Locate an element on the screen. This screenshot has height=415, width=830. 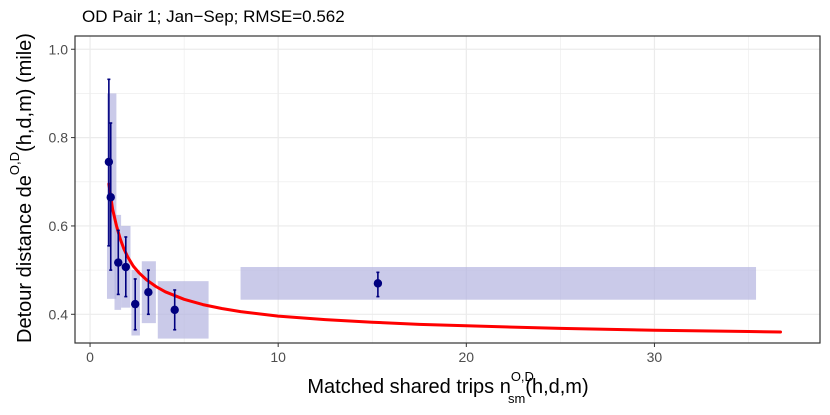
y-axis-label: Detour distance deO,D(h,d,m) (mile) is located at coordinates (21, 188).